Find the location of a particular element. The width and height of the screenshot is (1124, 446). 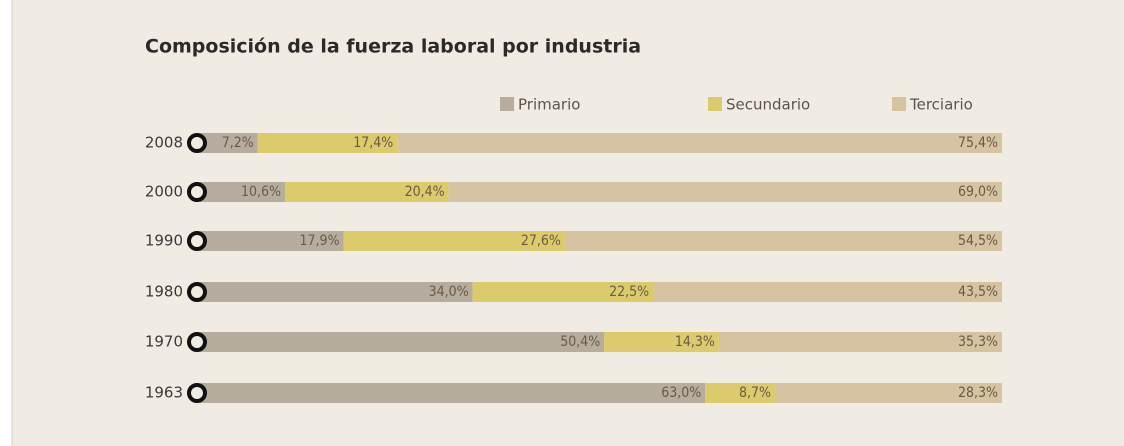

y-tick-label: 1963 is located at coordinates (164, 393).